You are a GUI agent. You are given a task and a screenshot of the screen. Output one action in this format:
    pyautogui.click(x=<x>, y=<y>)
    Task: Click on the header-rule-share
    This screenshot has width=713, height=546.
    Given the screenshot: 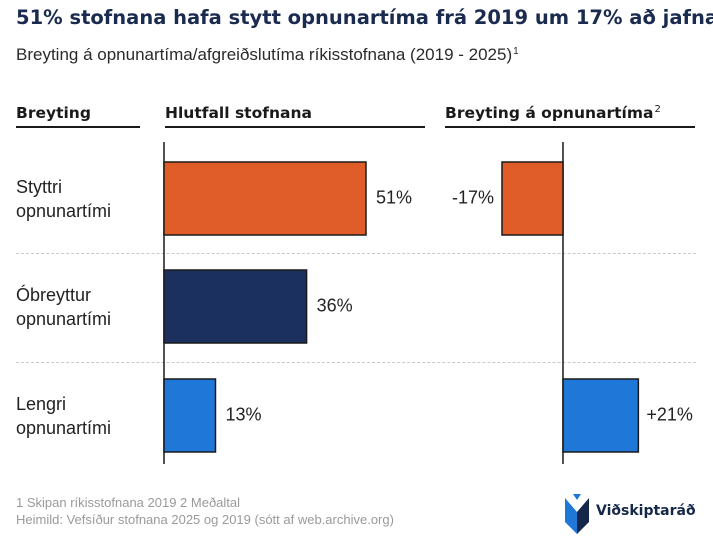 What is the action you would take?
    pyautogui.click(x=295, y=127)
    